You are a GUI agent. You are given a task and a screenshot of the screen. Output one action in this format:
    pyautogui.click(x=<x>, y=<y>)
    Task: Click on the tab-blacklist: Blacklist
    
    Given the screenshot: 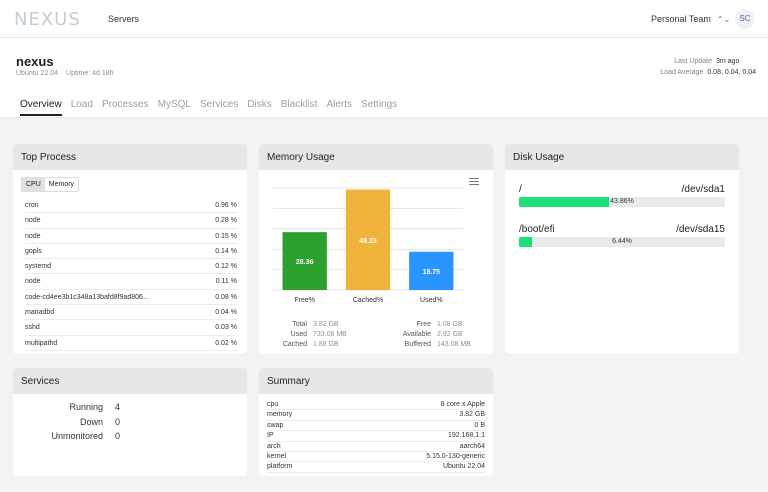 What is the action you would take?
    pyautogui.click(x=299, y=104)
    